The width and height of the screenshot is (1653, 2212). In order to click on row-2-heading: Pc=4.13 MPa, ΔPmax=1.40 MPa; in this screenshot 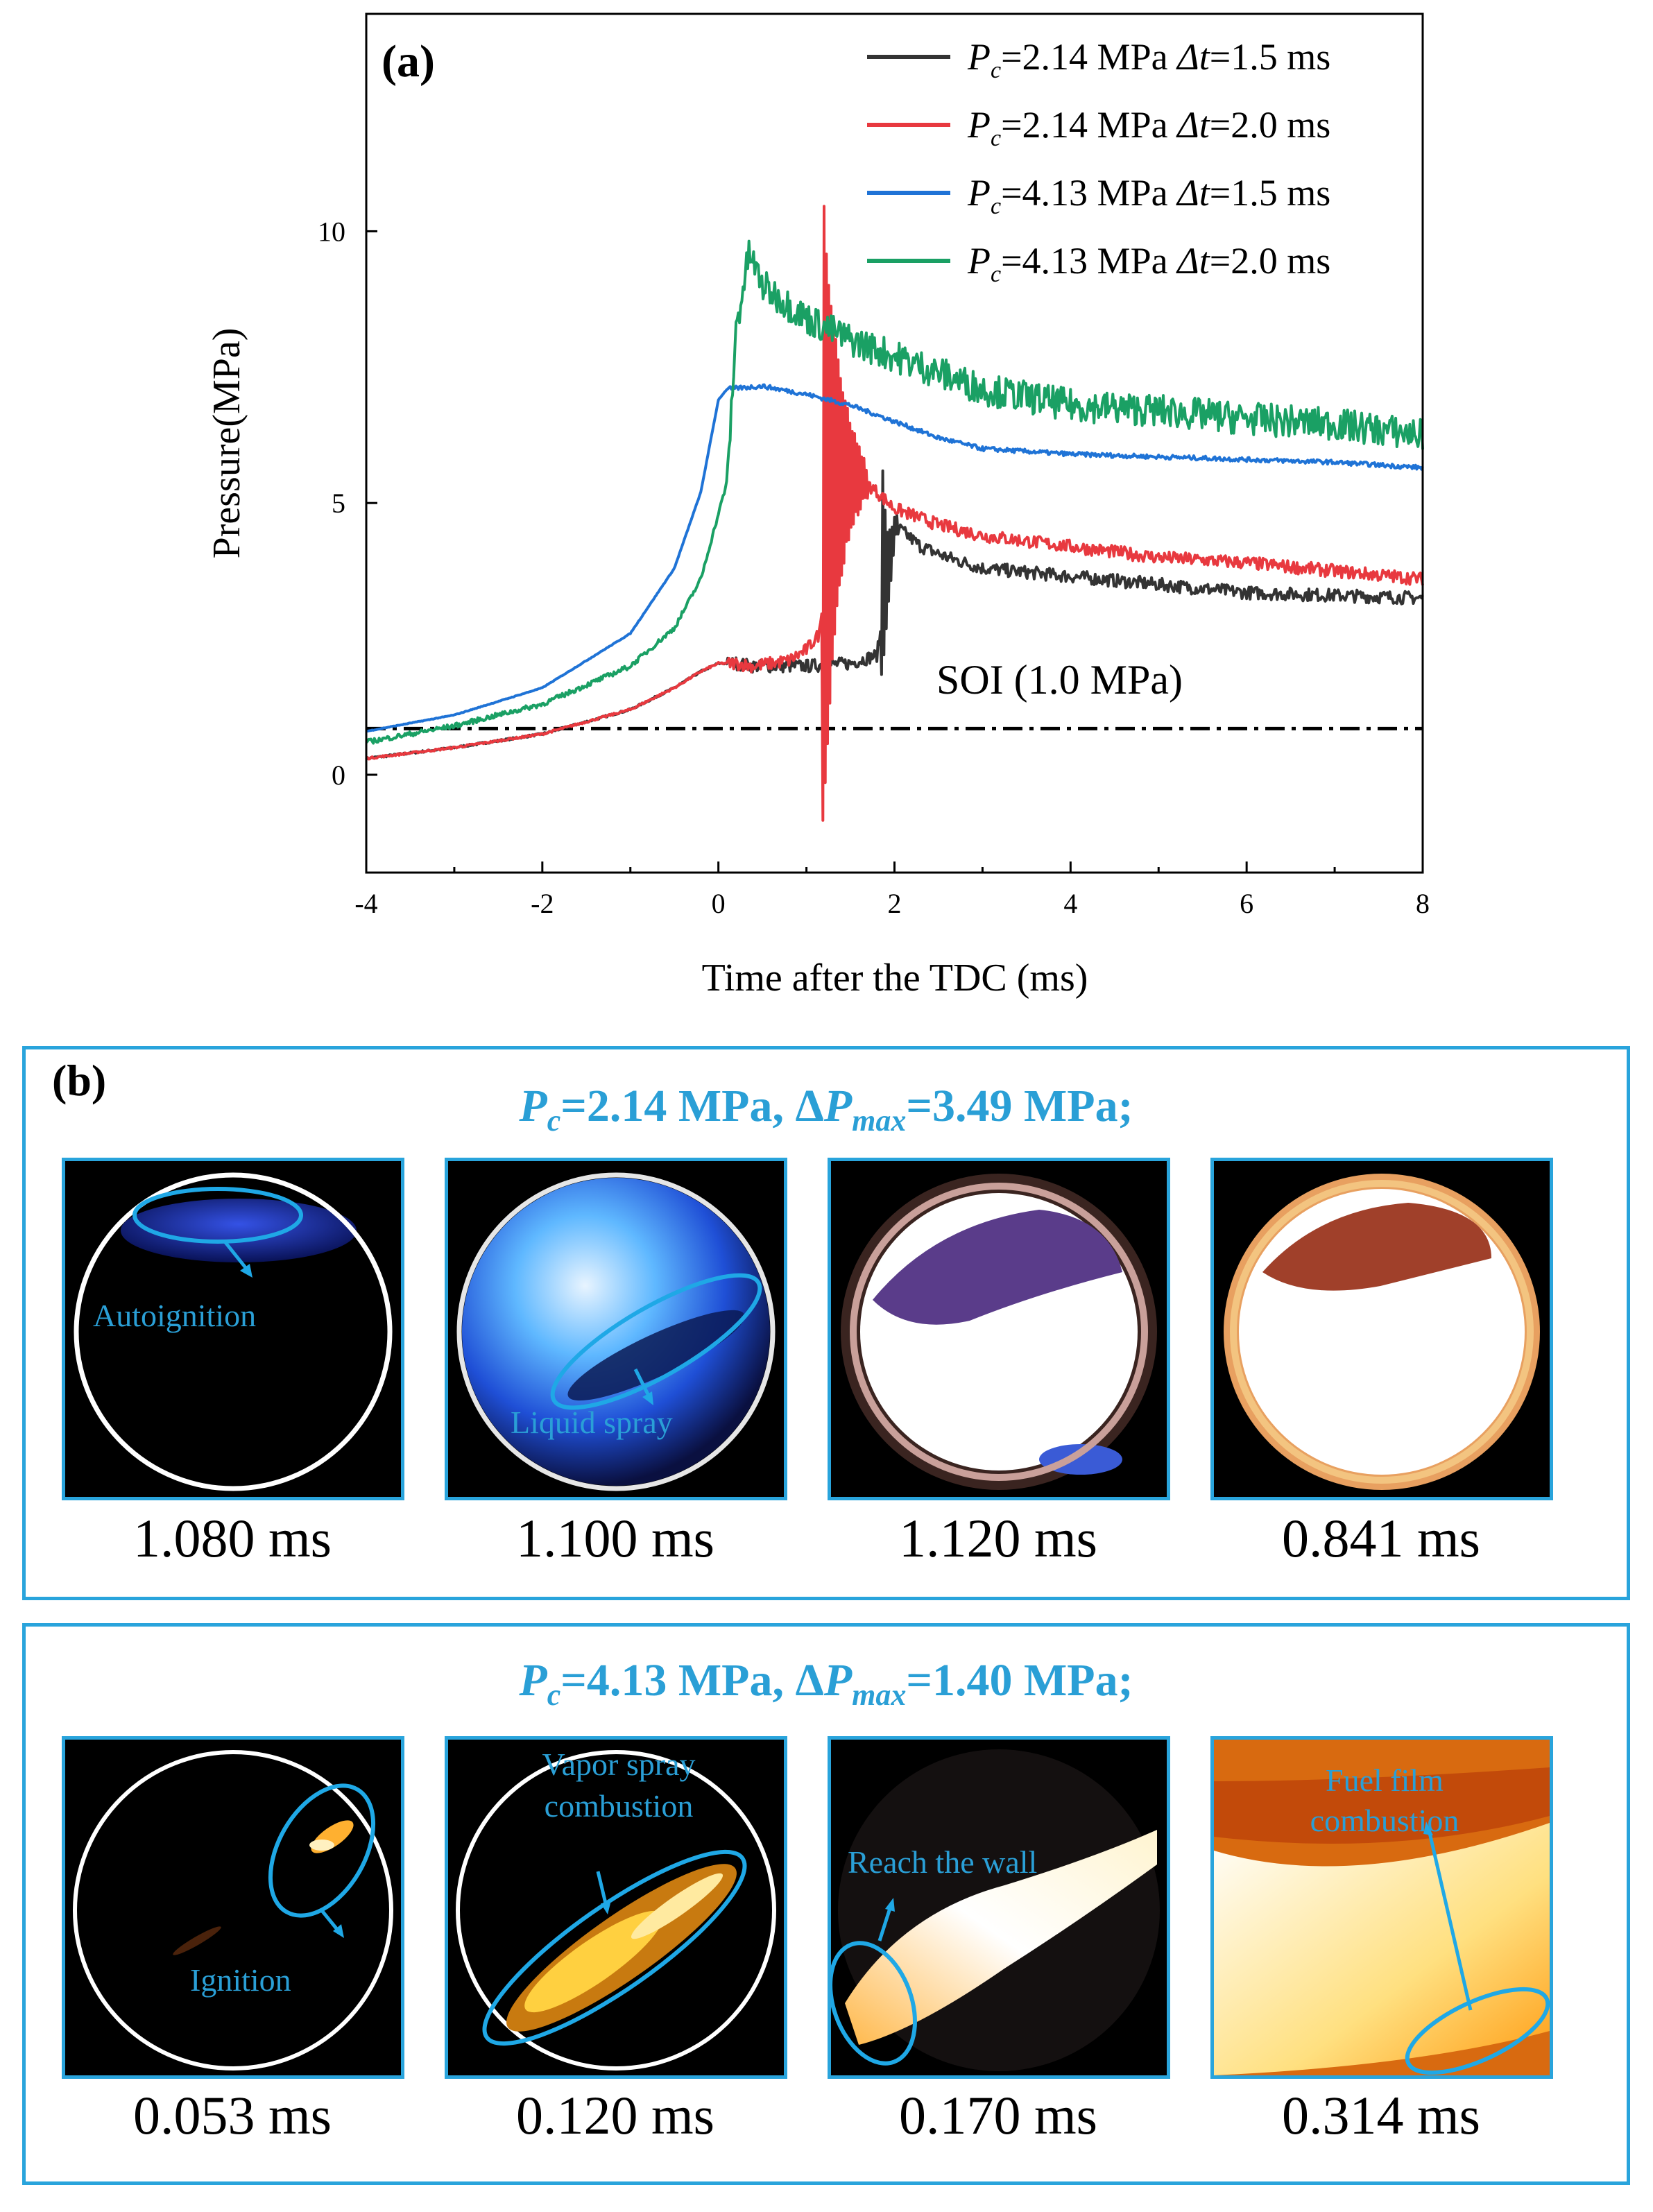, I will do `click(826, 1684)`.